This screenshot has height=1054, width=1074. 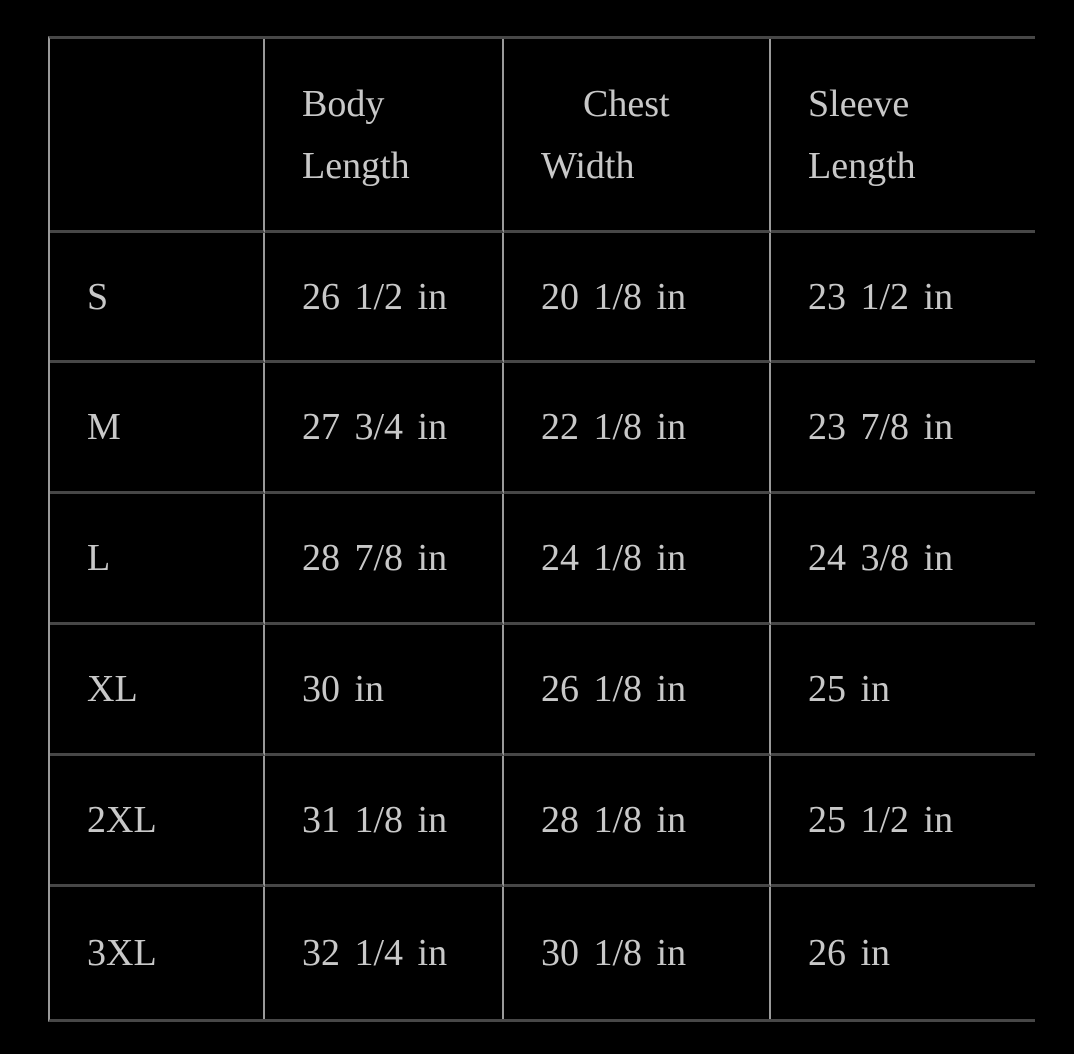 What do you see at coordinates (384, 821) in the screenshot?
I see `body-length-cell: 31 1/8 in` at bounding box center [384, 821].